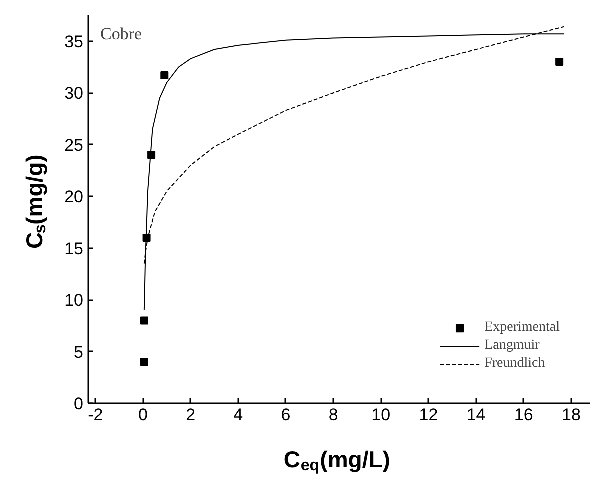 This screenshot has width=595, height=479. What do you see at coordinates (428, 415) in the screenshot?
I see `x-tick-label: 12` at bounding box center [428, 415].